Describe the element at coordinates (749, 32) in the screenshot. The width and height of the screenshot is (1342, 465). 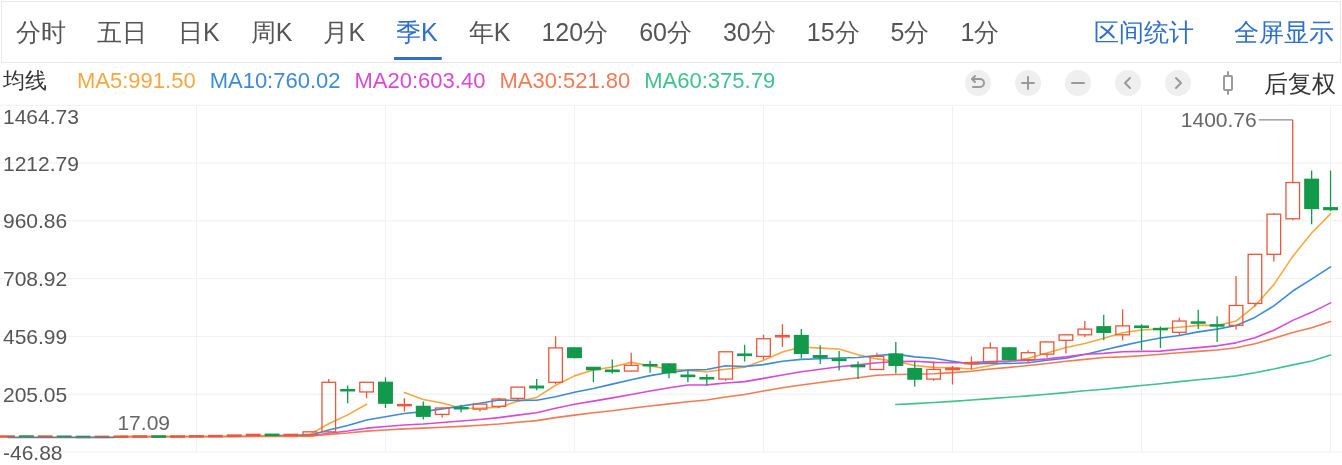
I see `tab-label: 30分` at that location.